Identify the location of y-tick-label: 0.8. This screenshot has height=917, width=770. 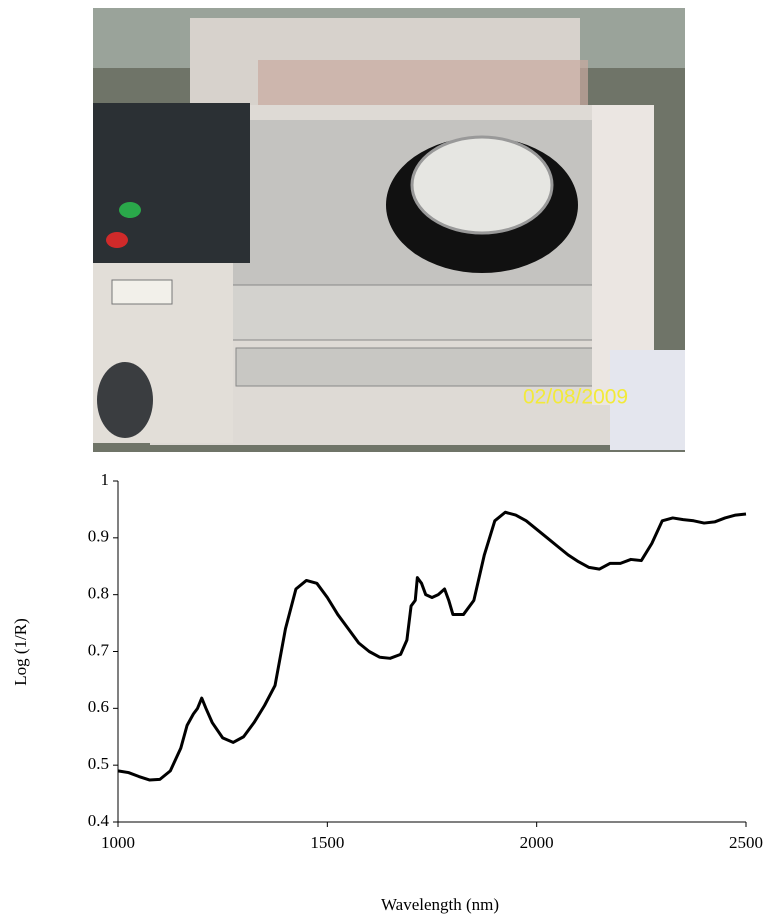
(98, 593).